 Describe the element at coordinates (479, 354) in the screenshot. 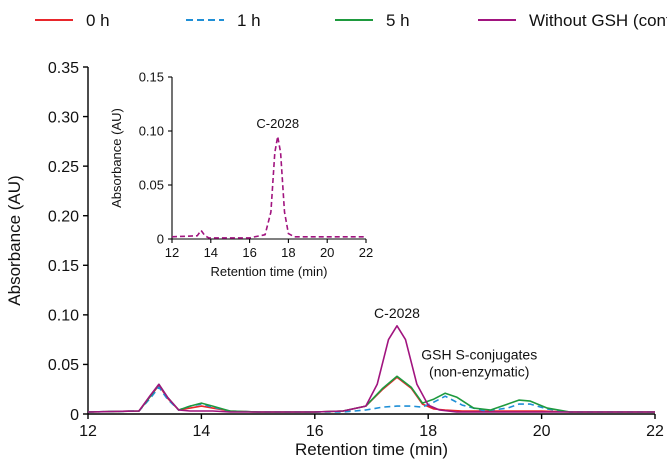

I see `annotation-label: GSH S-conjugates` at that location.